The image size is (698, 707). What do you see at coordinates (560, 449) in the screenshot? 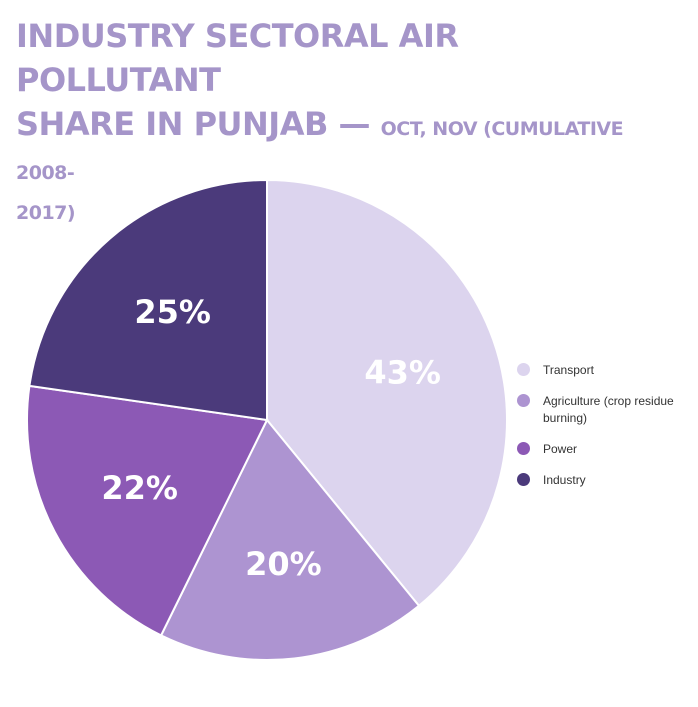
I see `legend-label: Power` at bounding box center [560, 449].